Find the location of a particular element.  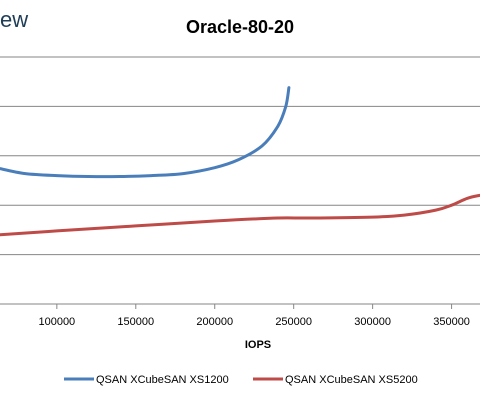

x-tick-label: 250000 is located at coordinates (293, 322).